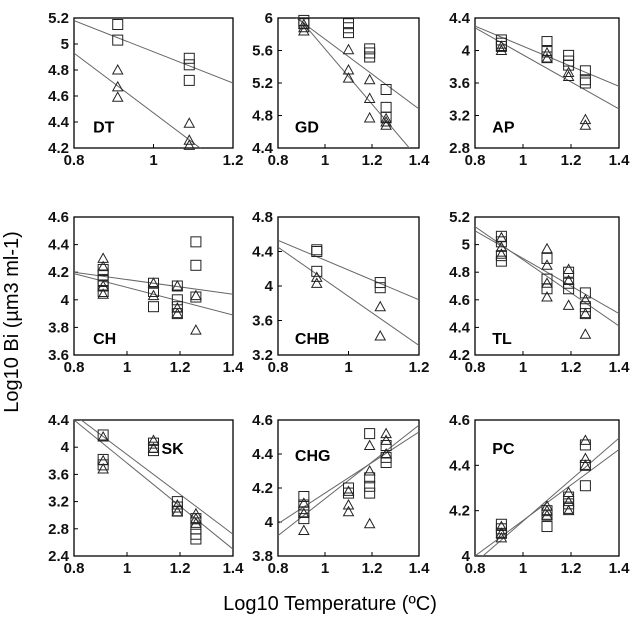  What do you see at coordinates (539, 89) in the screenshot?
I see `panel-ap: 0.8 1 1.2 1.4 2.8 3.2 3.6 4 4.4 AP` at bounding box center [539, 89].